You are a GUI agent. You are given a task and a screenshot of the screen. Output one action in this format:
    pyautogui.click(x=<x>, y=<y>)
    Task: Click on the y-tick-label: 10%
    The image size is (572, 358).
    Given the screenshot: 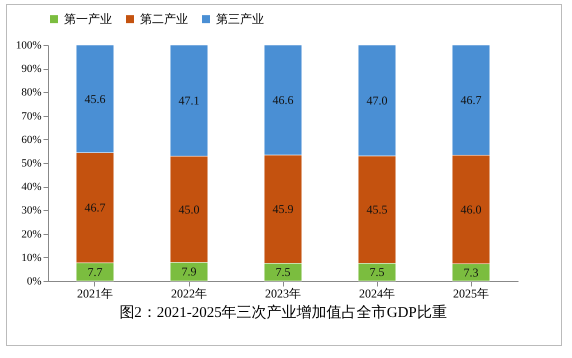 What is the action you would take?
    pyautogui.click(x=31, y=258)
    